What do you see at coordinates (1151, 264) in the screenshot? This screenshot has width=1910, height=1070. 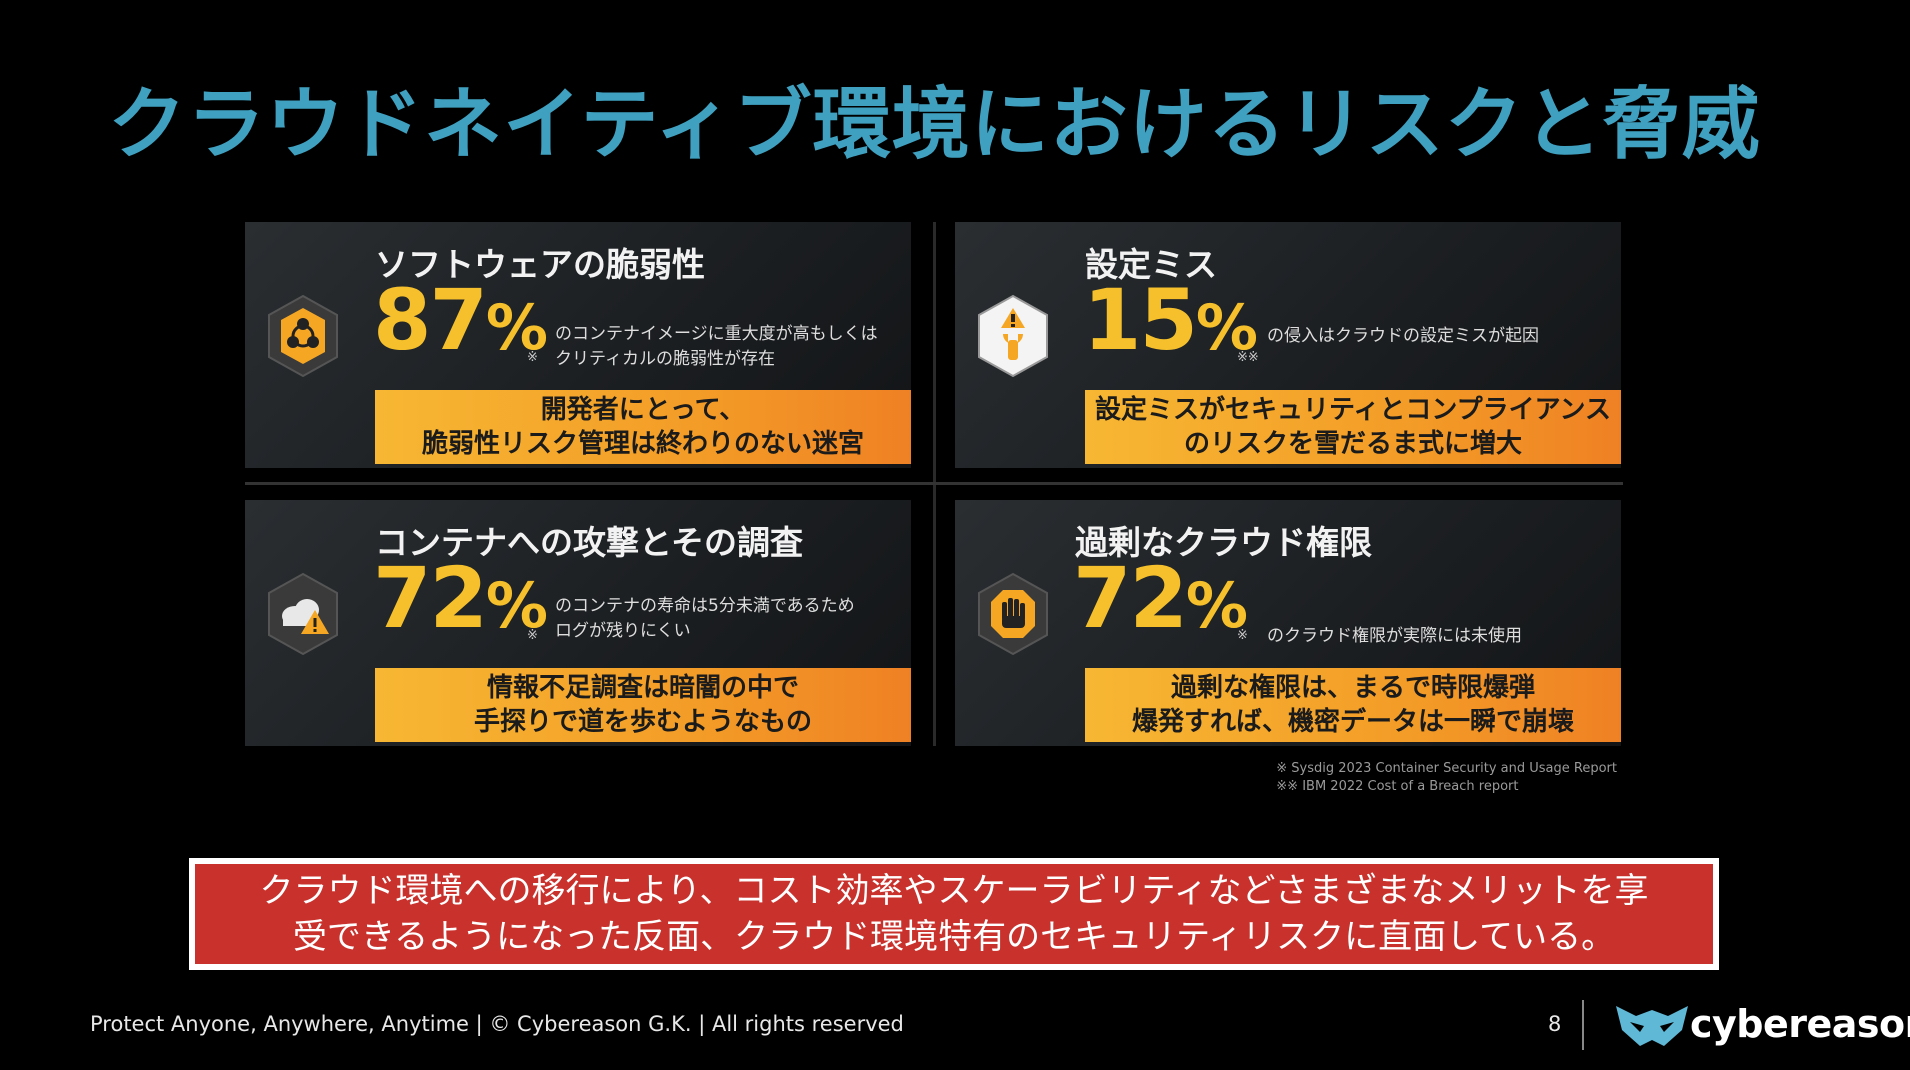 I see `card-title: 設定ミス` at bounding box center [1151, 264].